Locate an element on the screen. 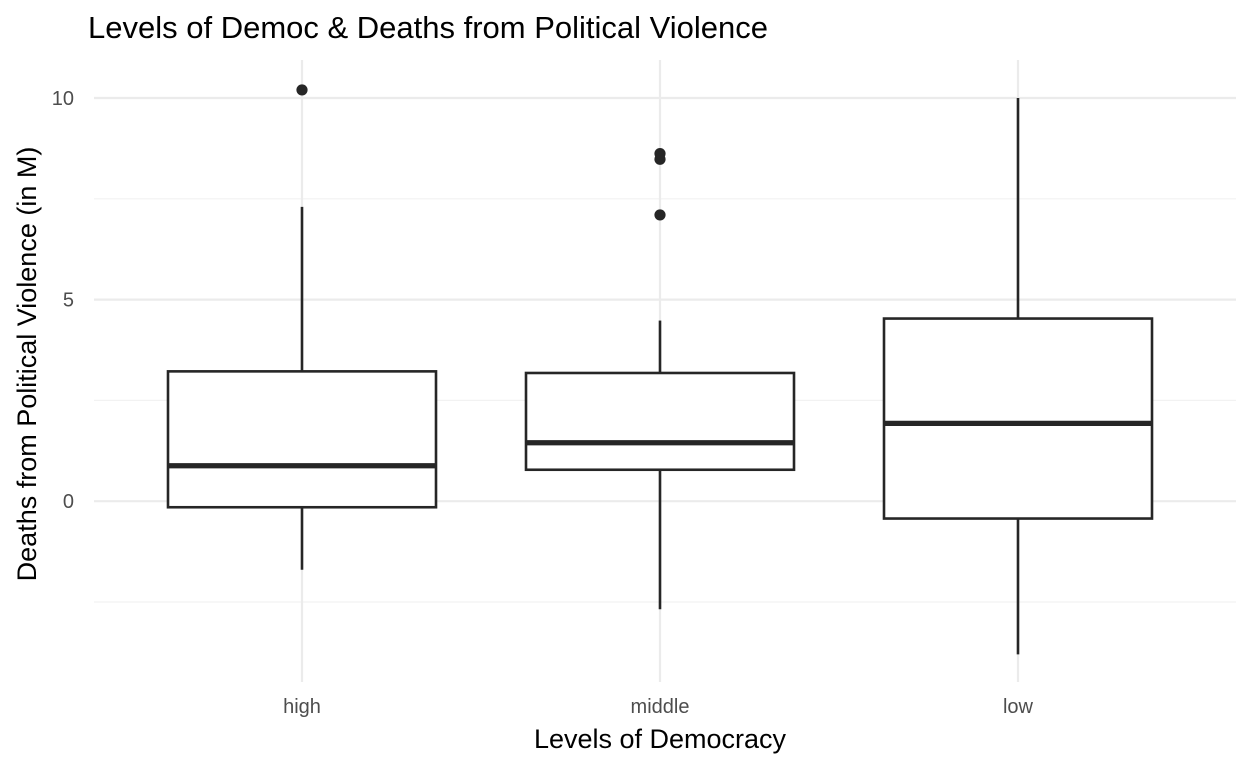  y-axis-title: Deaths from Political Violence (in M) is located at coordinates (27, 364).